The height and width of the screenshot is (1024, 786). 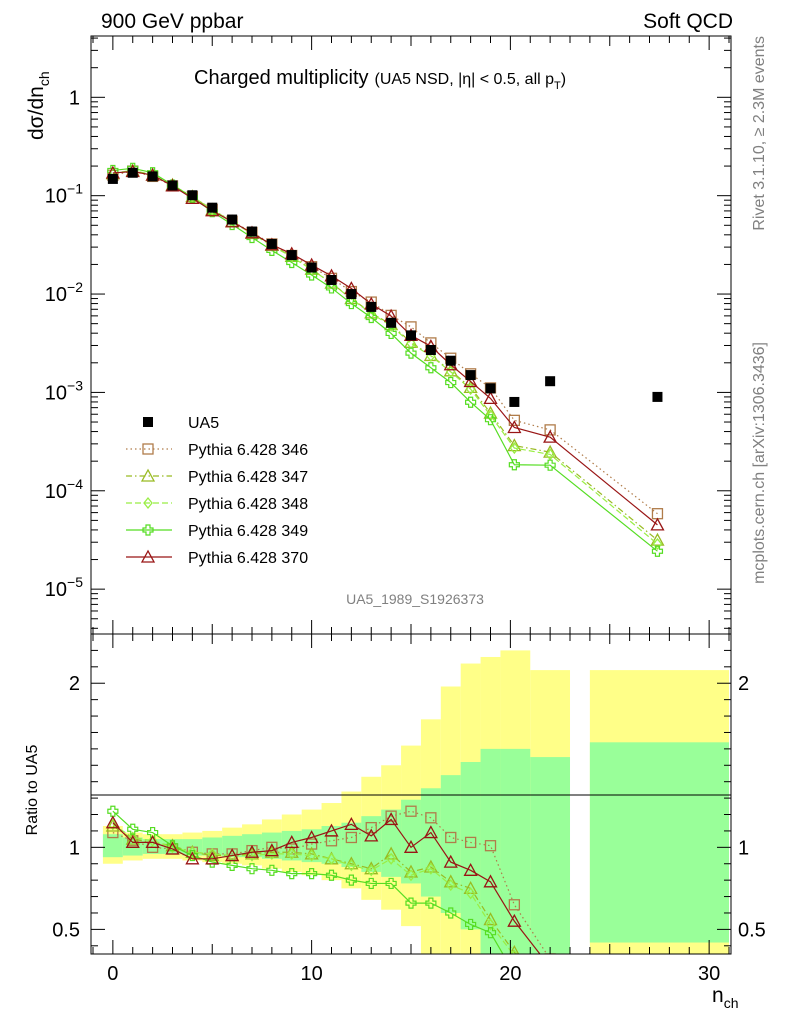 What do you see at coordinates (281, 78) in the screenshot?
I see `chart-title-main: Charged multiplicity` at bounding box center [281, 78].